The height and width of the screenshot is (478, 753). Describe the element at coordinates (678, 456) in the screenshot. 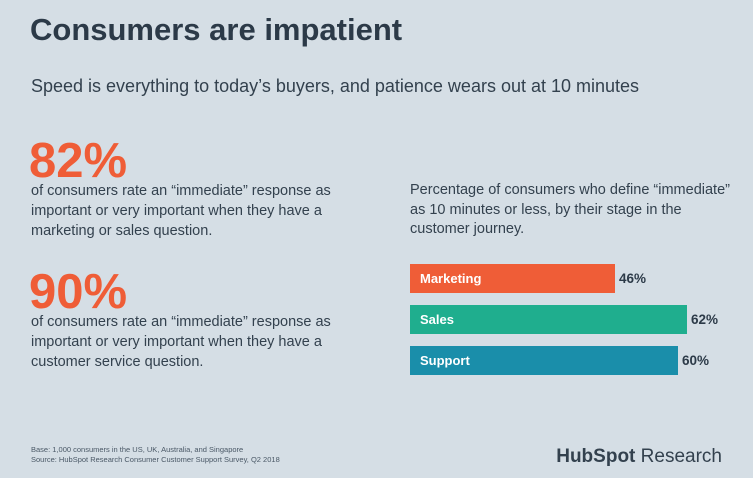

I see `brand-suffix: Research` at that location.